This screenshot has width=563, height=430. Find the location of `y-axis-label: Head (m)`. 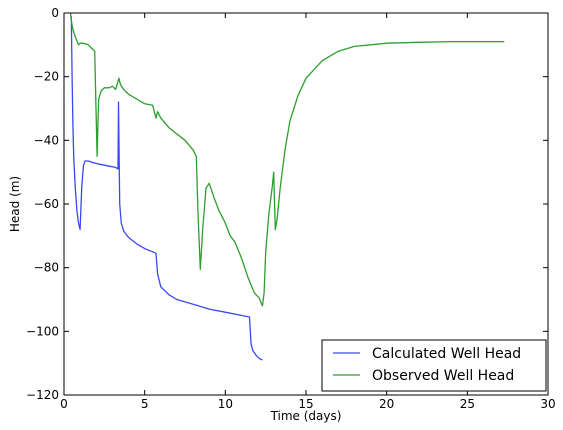

y-axis-label: Head (m) is located at coordinates (15, 204).